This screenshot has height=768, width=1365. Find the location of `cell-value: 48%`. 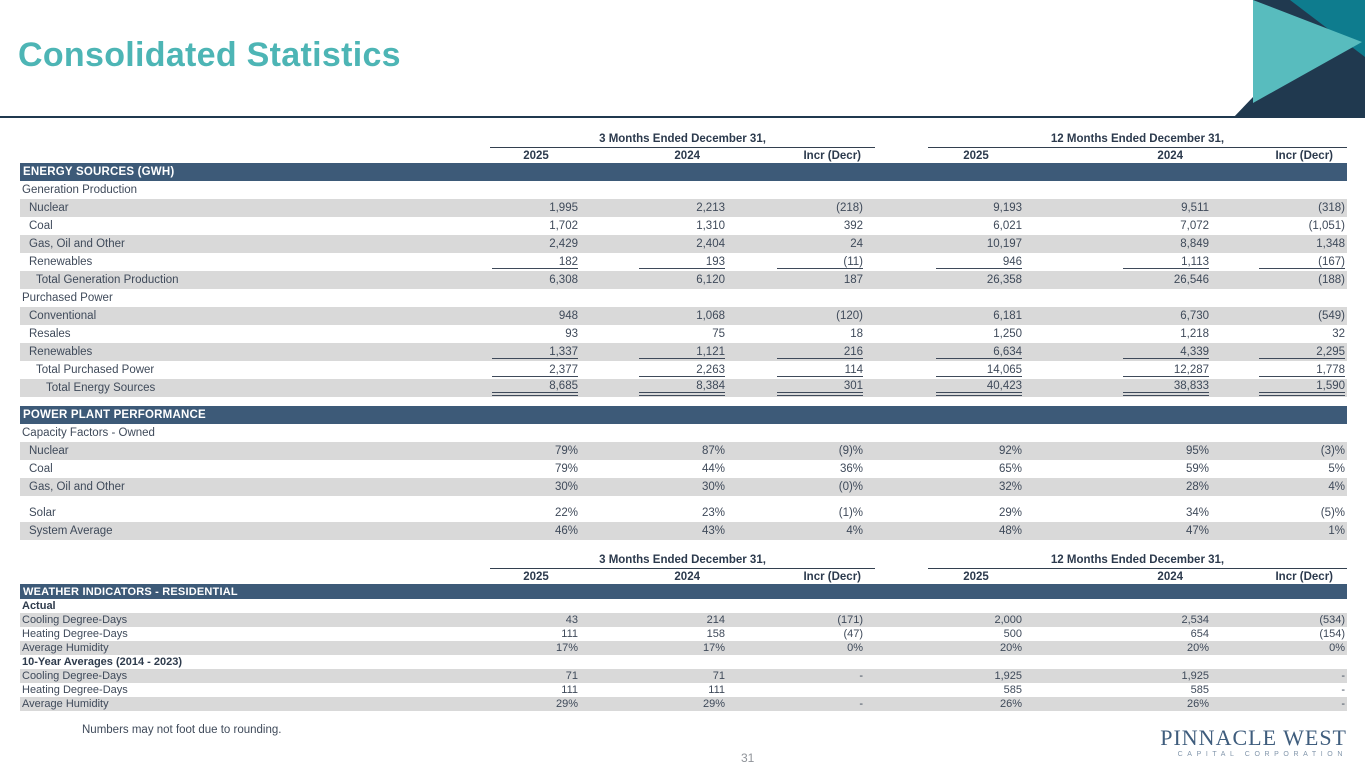

cell-value: 48% is located at coordinates (976, 531).